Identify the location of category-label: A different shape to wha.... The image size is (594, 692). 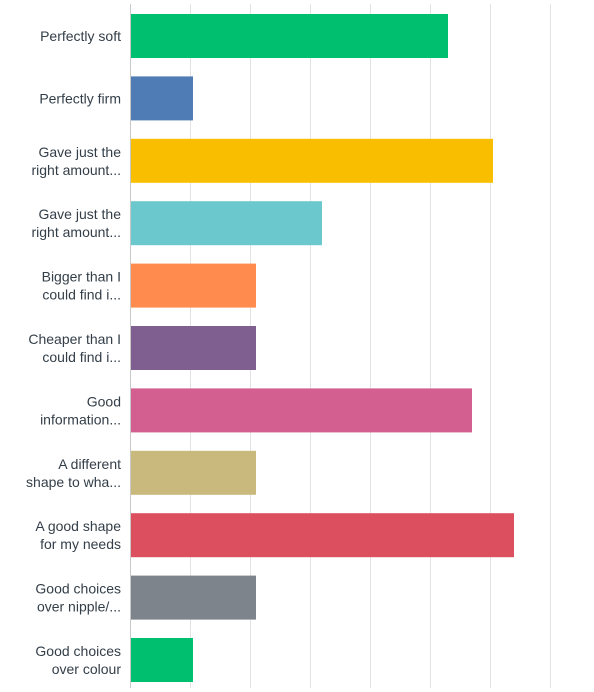
(73, 473).